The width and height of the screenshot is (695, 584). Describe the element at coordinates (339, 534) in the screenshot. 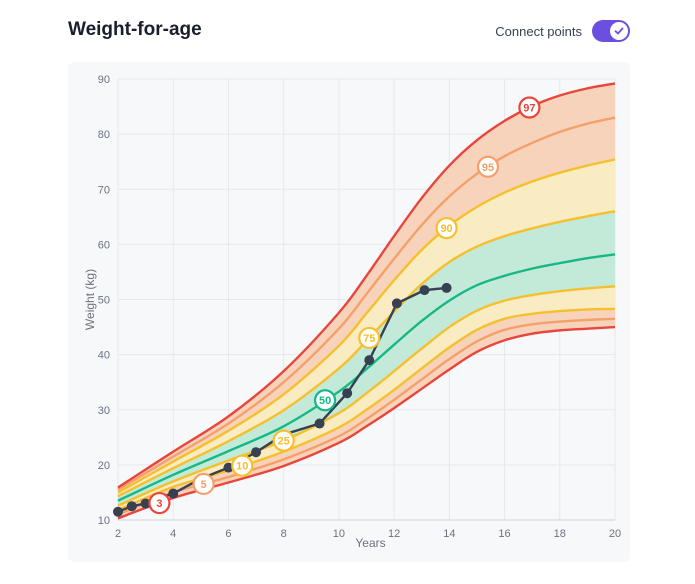

I see `x-tick-label: 10` at that location.